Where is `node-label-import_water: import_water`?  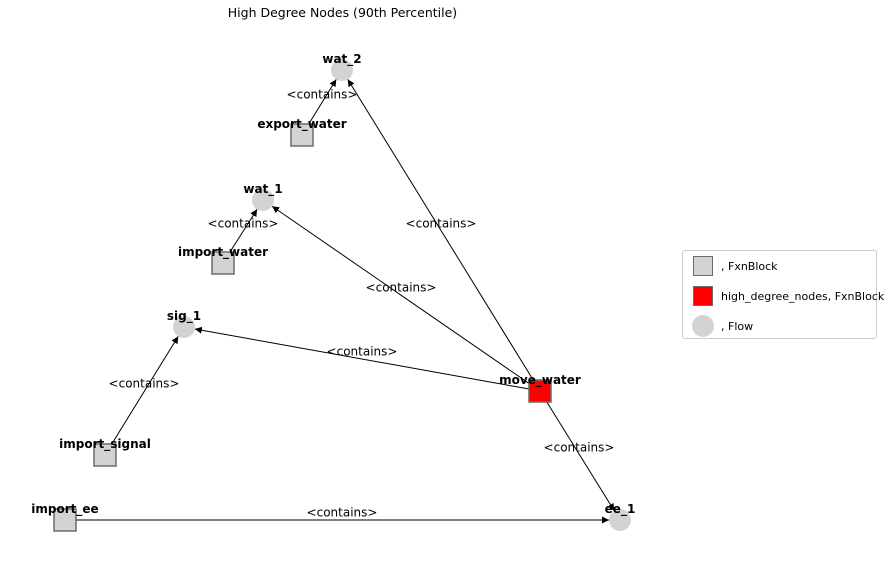
node-label-import_water: import_water is located at coordinates (223, 252).